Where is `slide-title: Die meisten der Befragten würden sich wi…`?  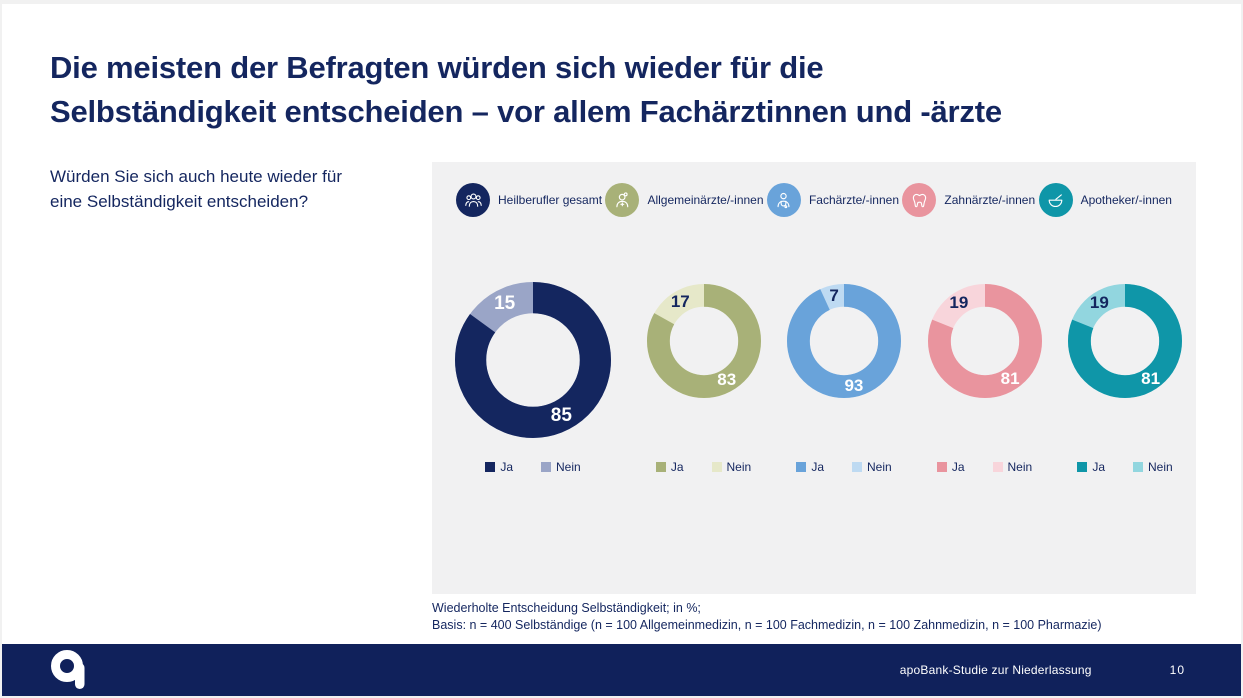
slide-title: Die meisten der Befragten würden sich wi… is located at coordinates (526, 89).